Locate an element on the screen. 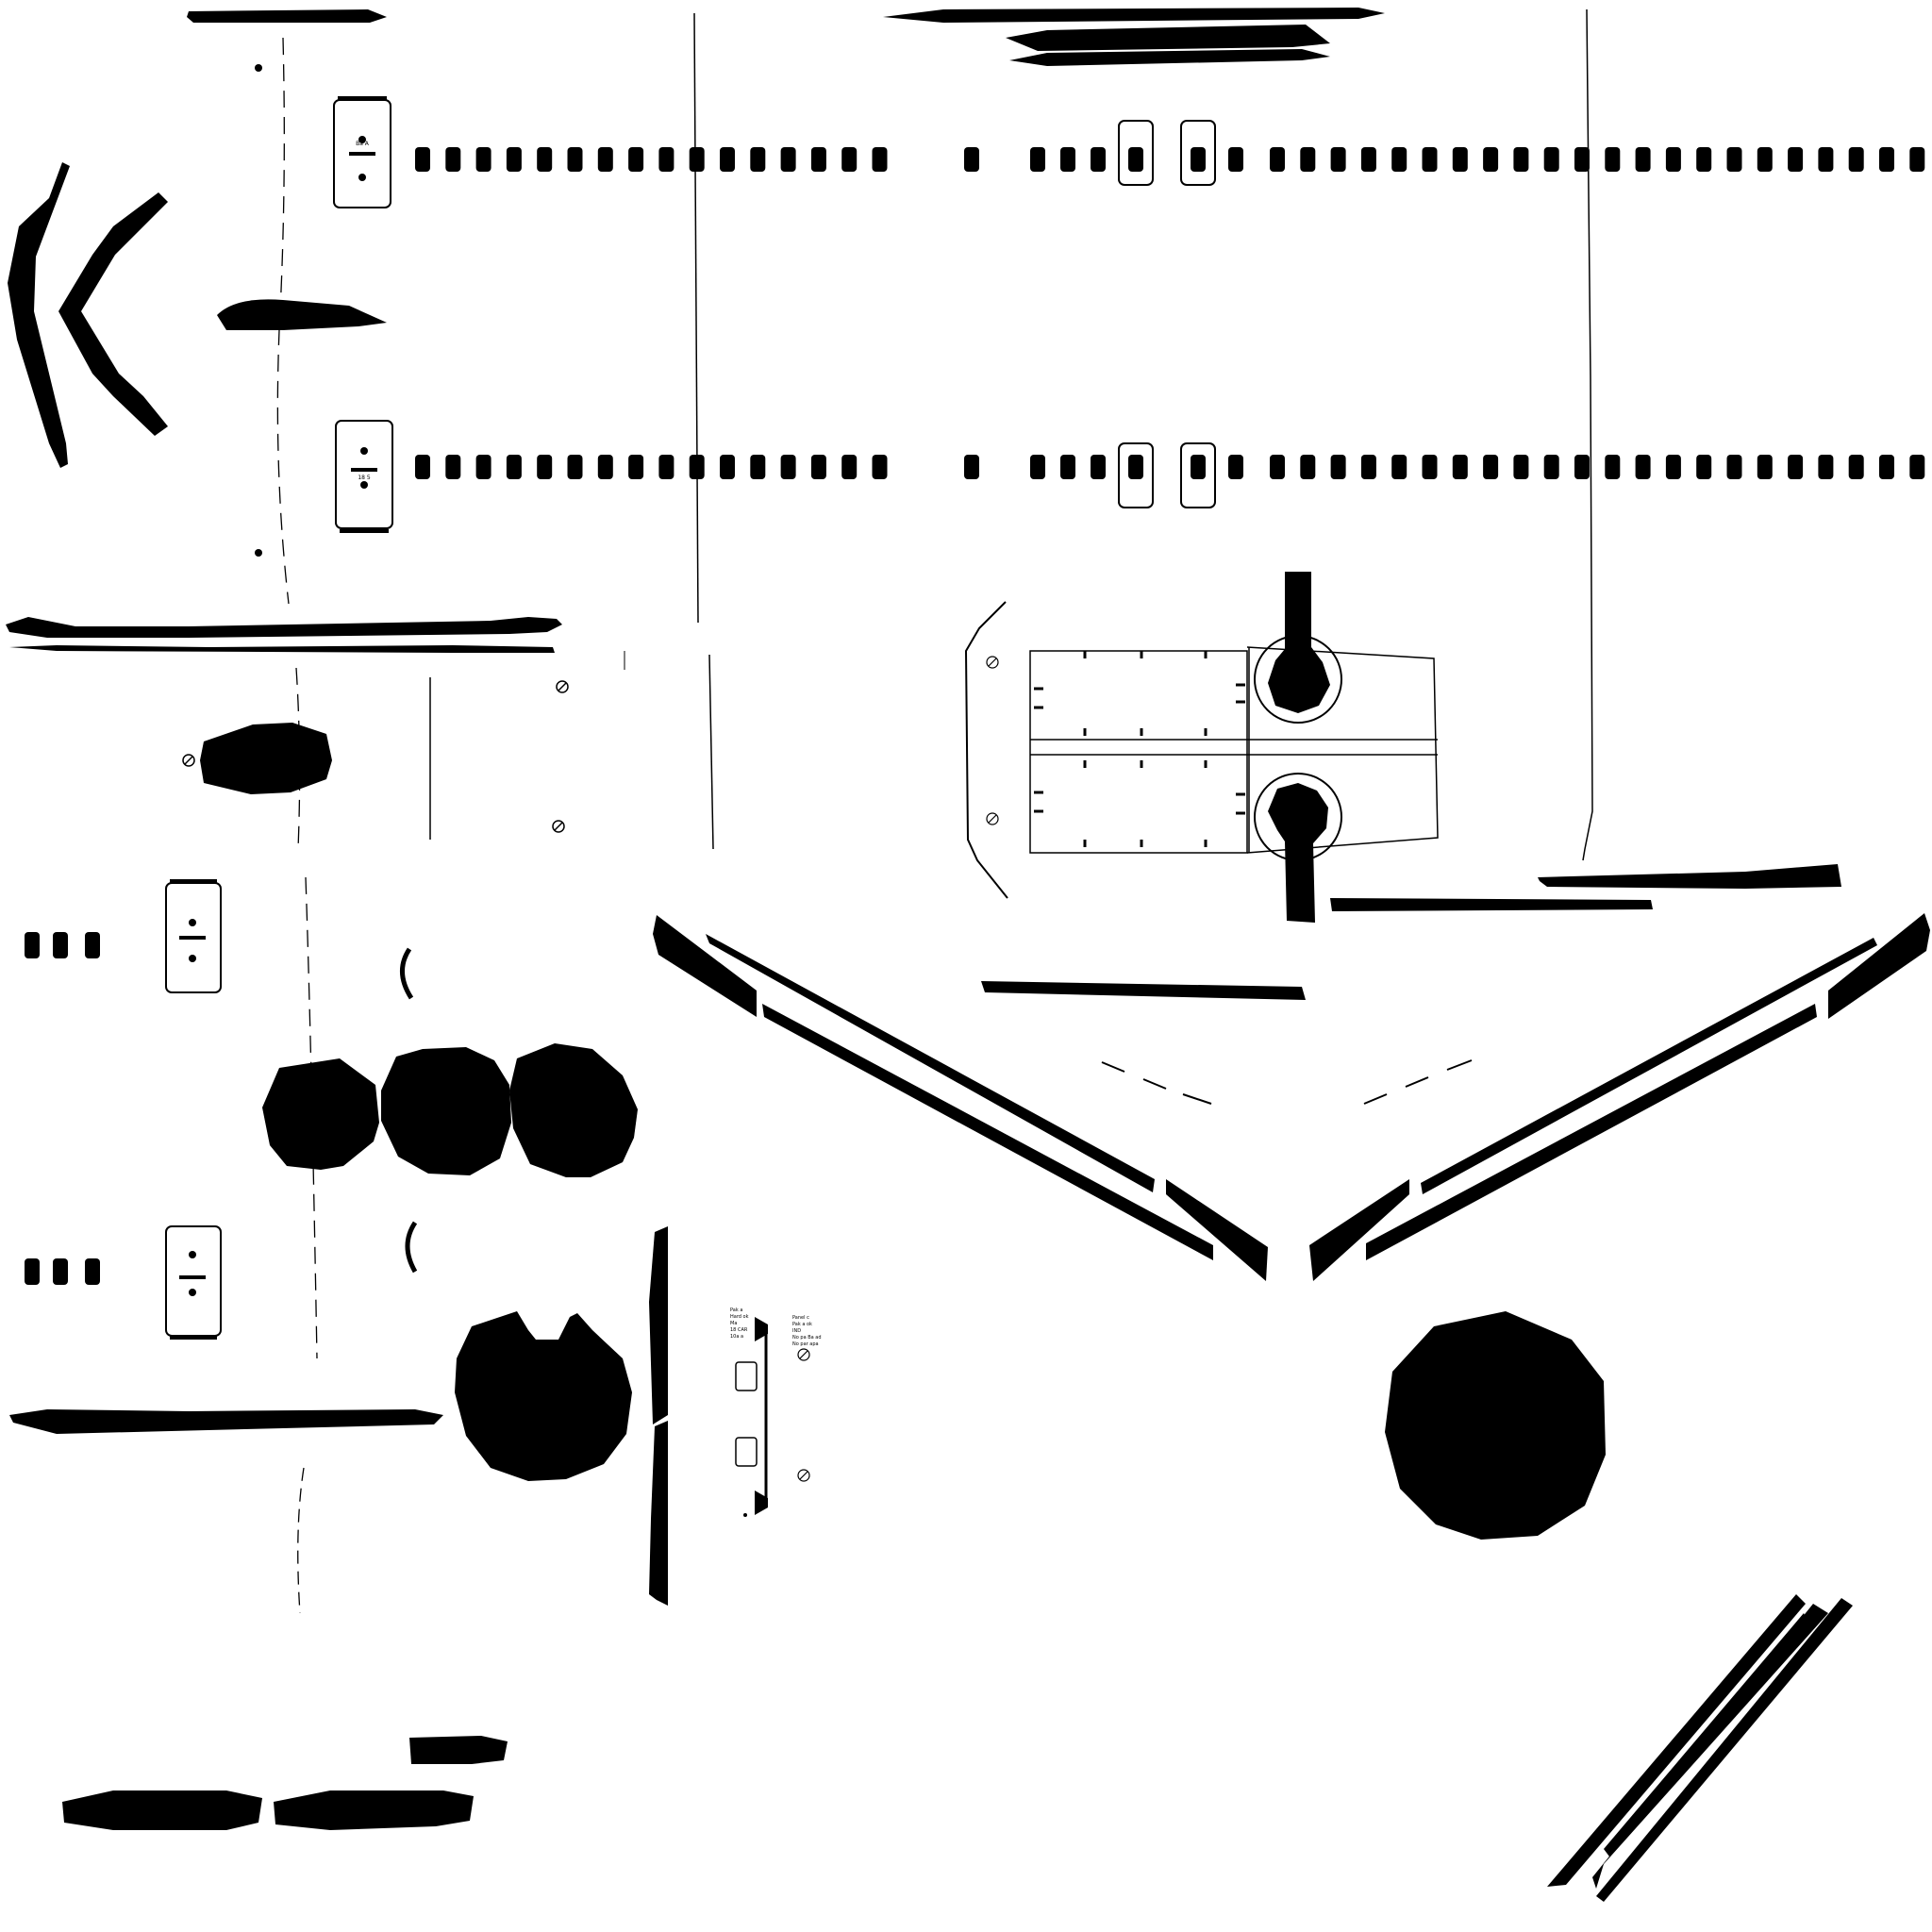 The width and height of the screenshot is (1932, 1932). cargo-door-panel is located at coordinates (1201, 747).